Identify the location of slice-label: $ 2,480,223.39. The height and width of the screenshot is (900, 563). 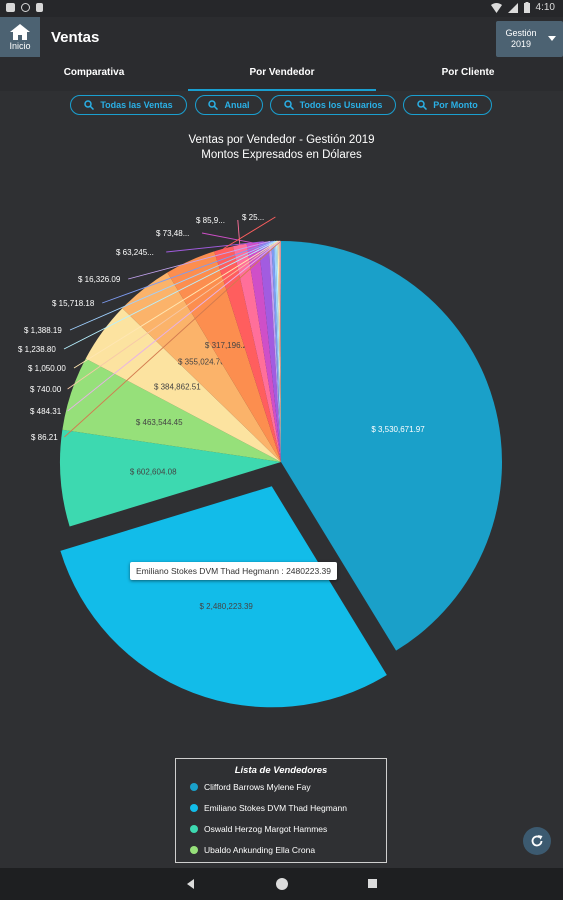
(227, 606).